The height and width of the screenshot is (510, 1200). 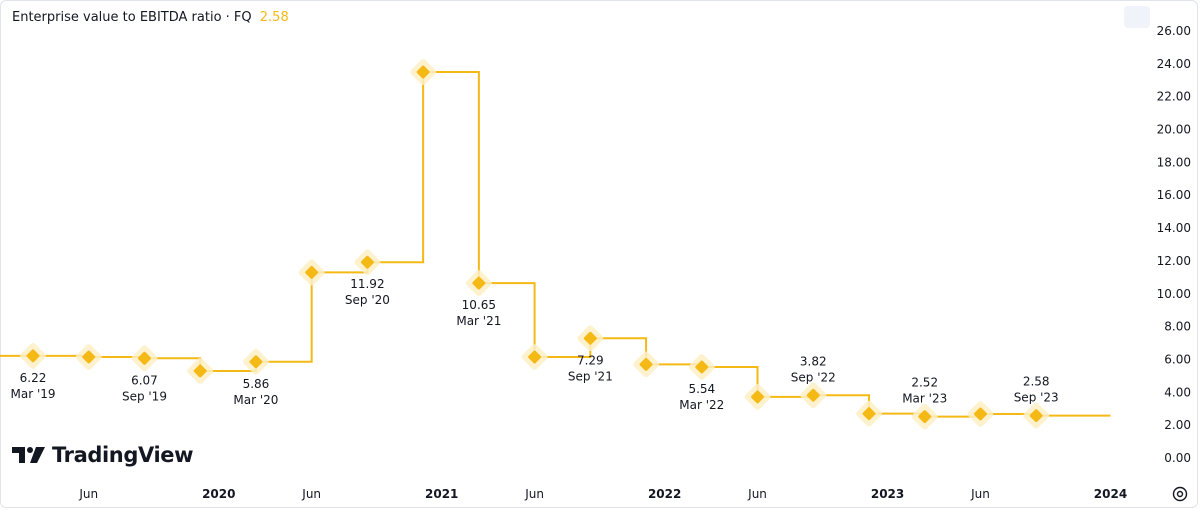 What do you see at coordinates (1177, 392) in the screenshot?
I see `y-tick-label: 4.00` at bounding box center [1177, 392].